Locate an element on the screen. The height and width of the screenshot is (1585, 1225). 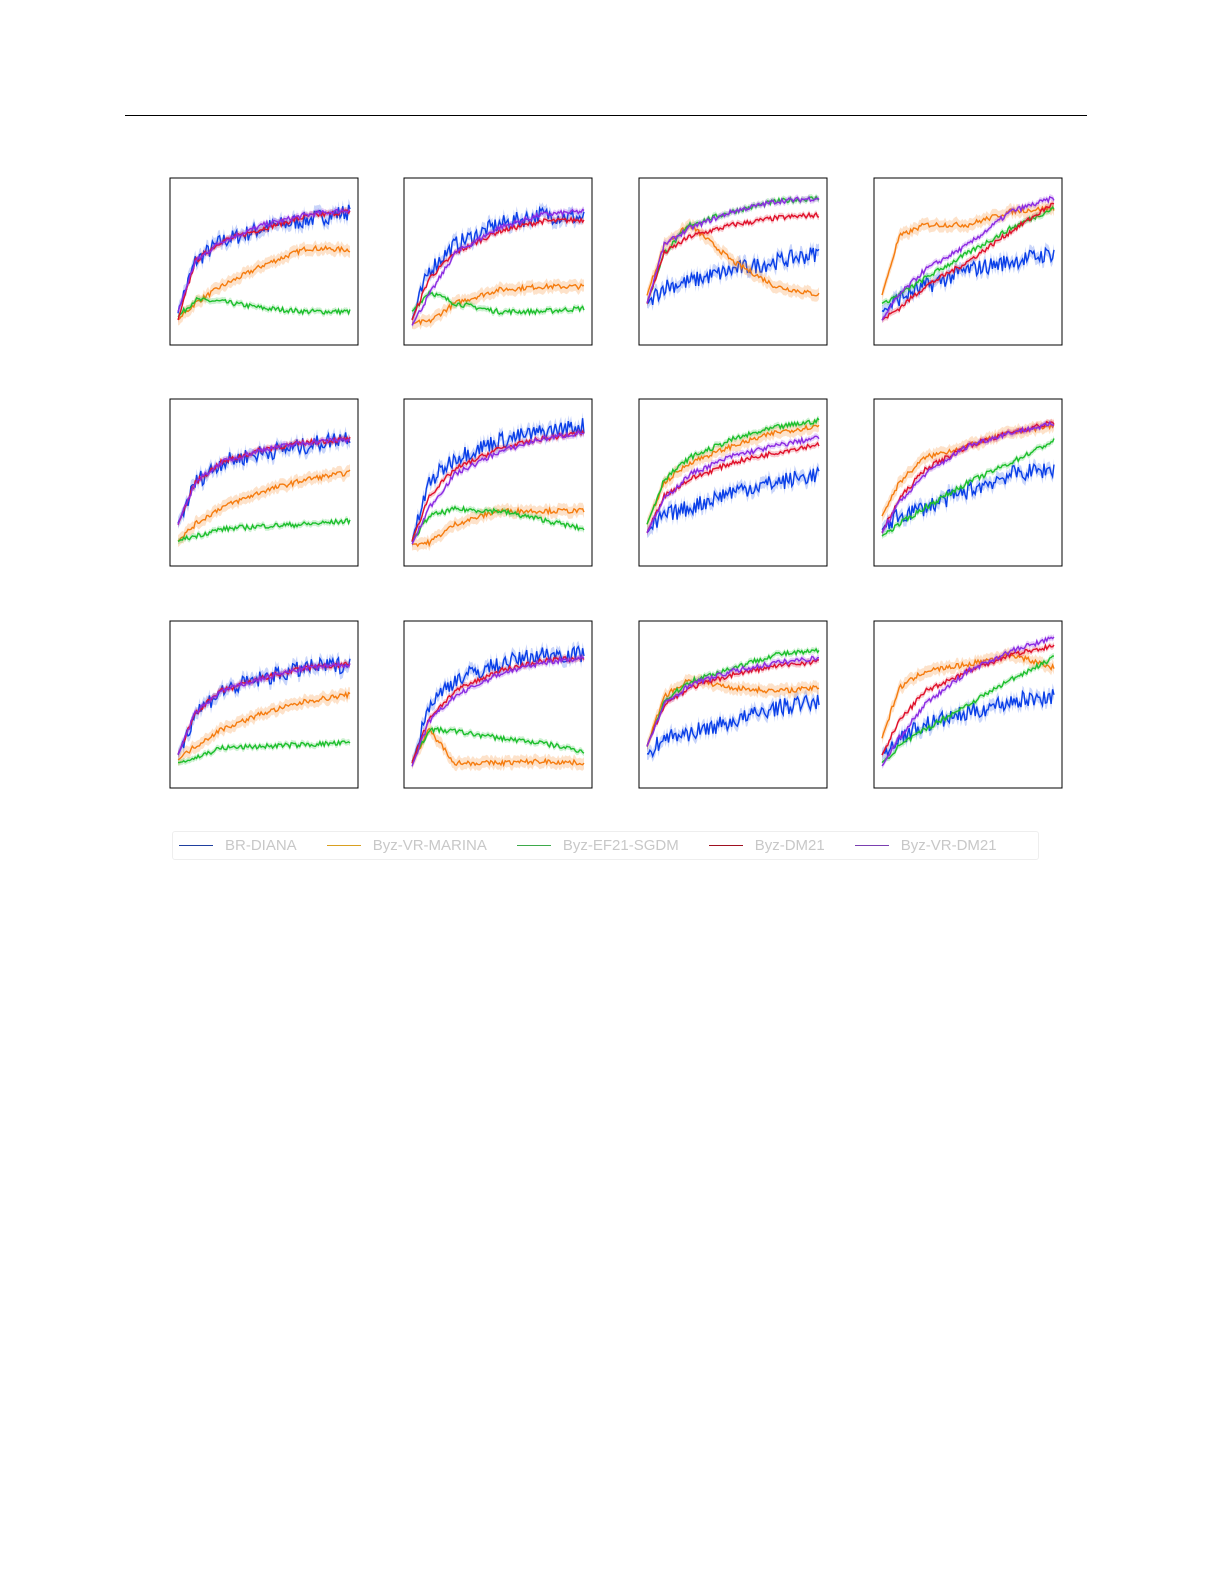
panel-r2c1 is located at coordinates (264, 482).